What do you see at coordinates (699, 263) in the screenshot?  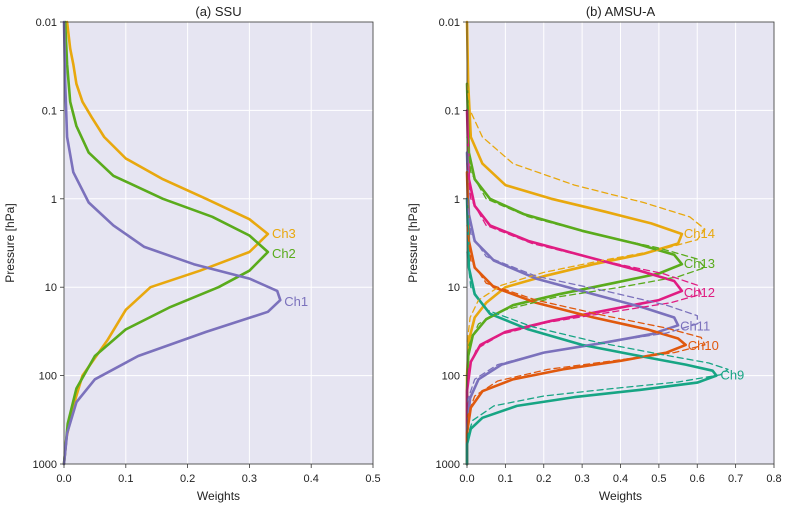 I see `series-label-ch13: Ch13` at bounding box center [699, 263].